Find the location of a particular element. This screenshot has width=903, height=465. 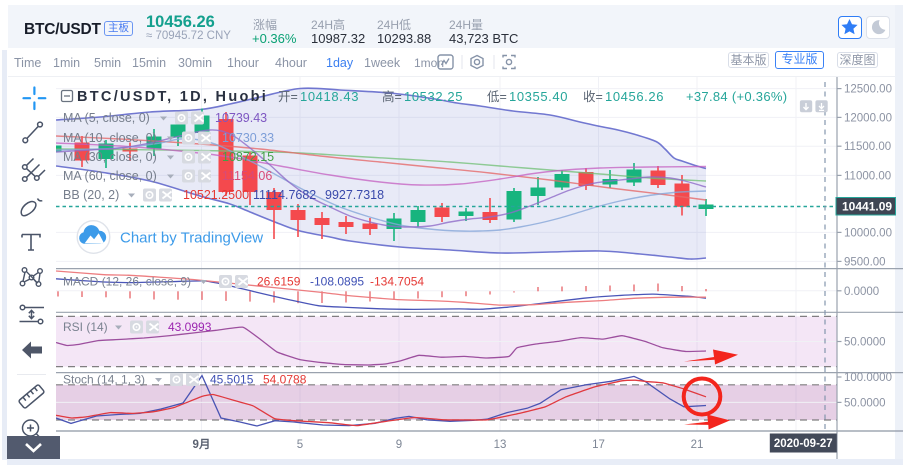

svg-text: 10418.43 is located at coordinates (329, 96).